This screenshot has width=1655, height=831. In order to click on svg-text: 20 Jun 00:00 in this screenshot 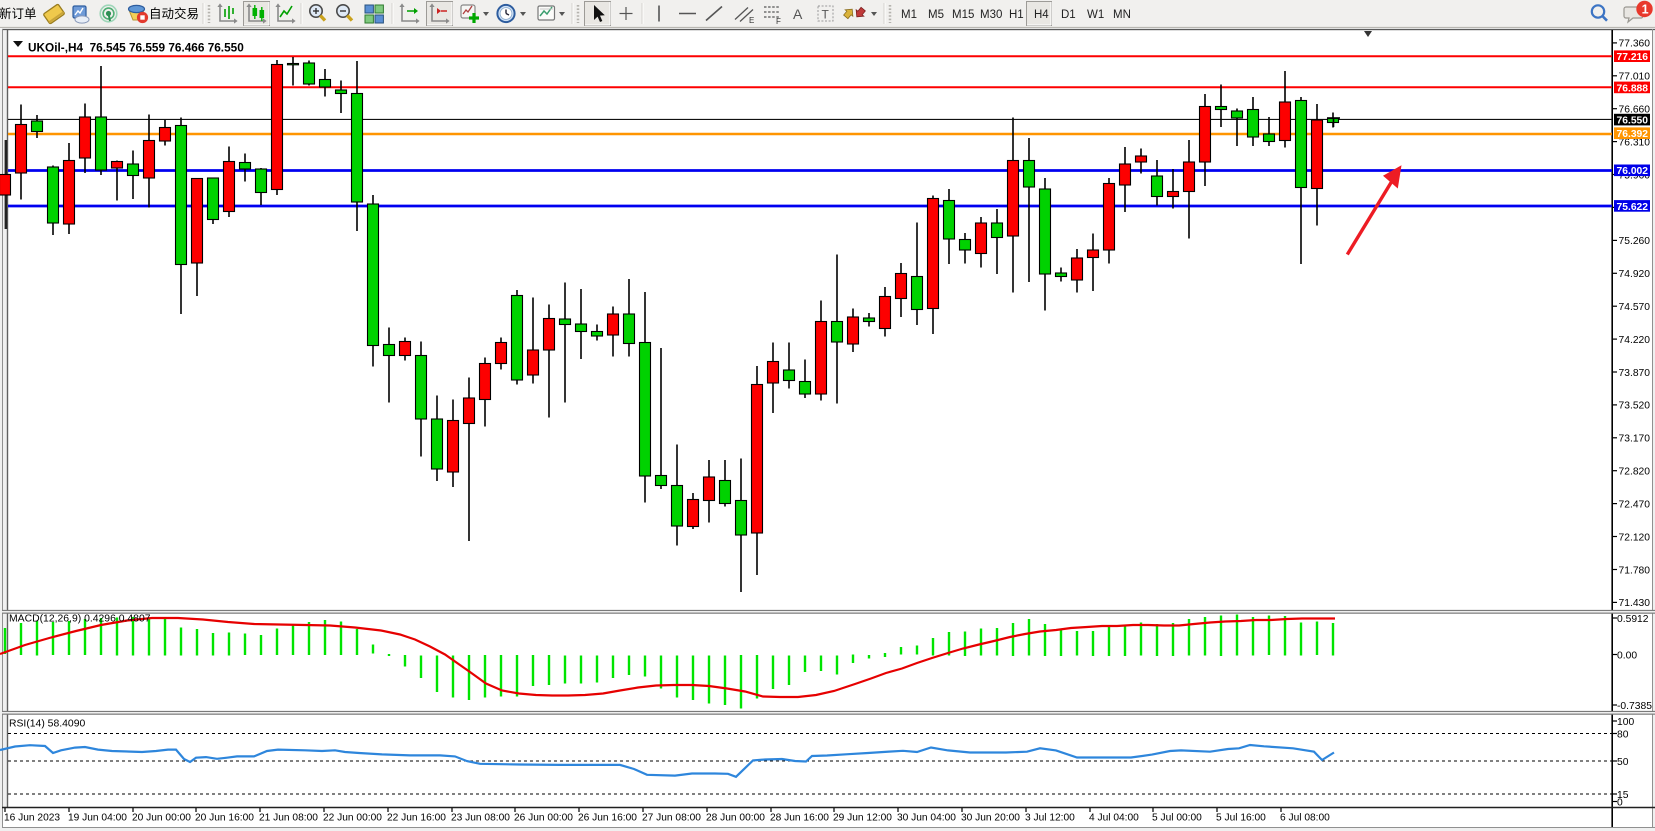, I will do `click(161, 818)`.